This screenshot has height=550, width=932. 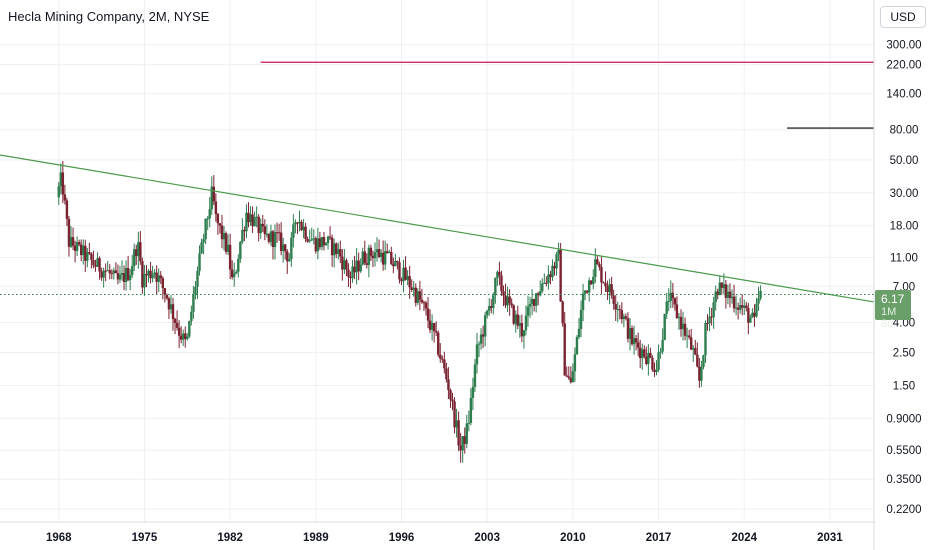 What do you see at coordinates (444, 538) in the screenshot?
I see `time-axis: 1968 1975 1982 1989 1996 2003 2010 2017 2024 2031` at bounding box center [444, 538].